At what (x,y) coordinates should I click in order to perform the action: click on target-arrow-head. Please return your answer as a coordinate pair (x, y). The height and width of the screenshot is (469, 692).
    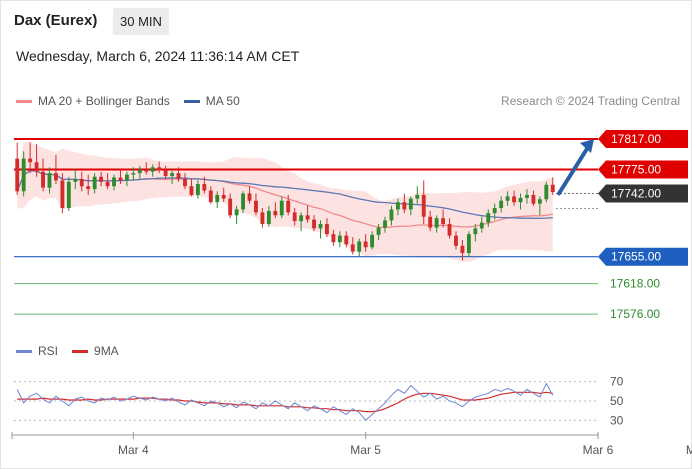
    Looking at the image, I should click on (587, 145).